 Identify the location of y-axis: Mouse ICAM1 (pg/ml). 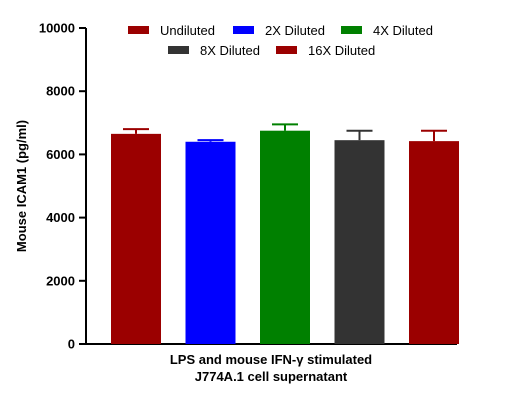
(50, 186).